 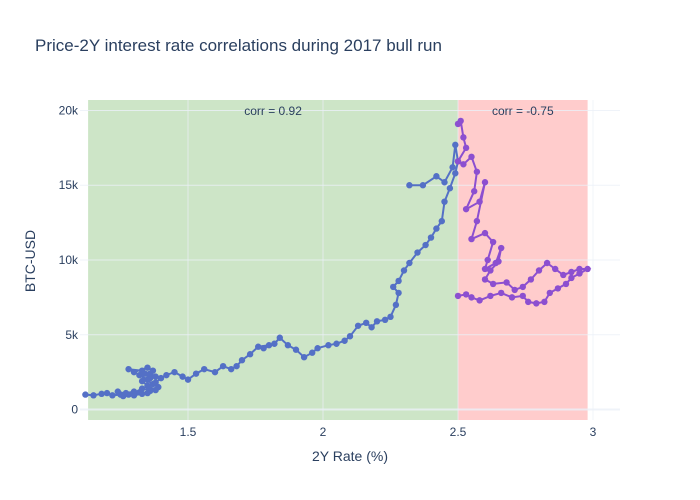 I want to click on y-tick-label: 20k, so click(x=69, y=110).